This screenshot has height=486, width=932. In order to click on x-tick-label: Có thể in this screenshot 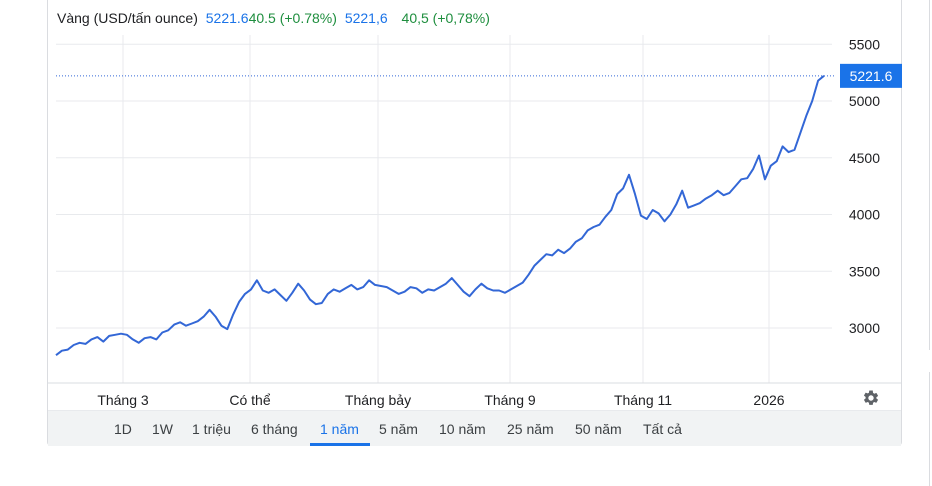, I will do `click(249, 400)`.